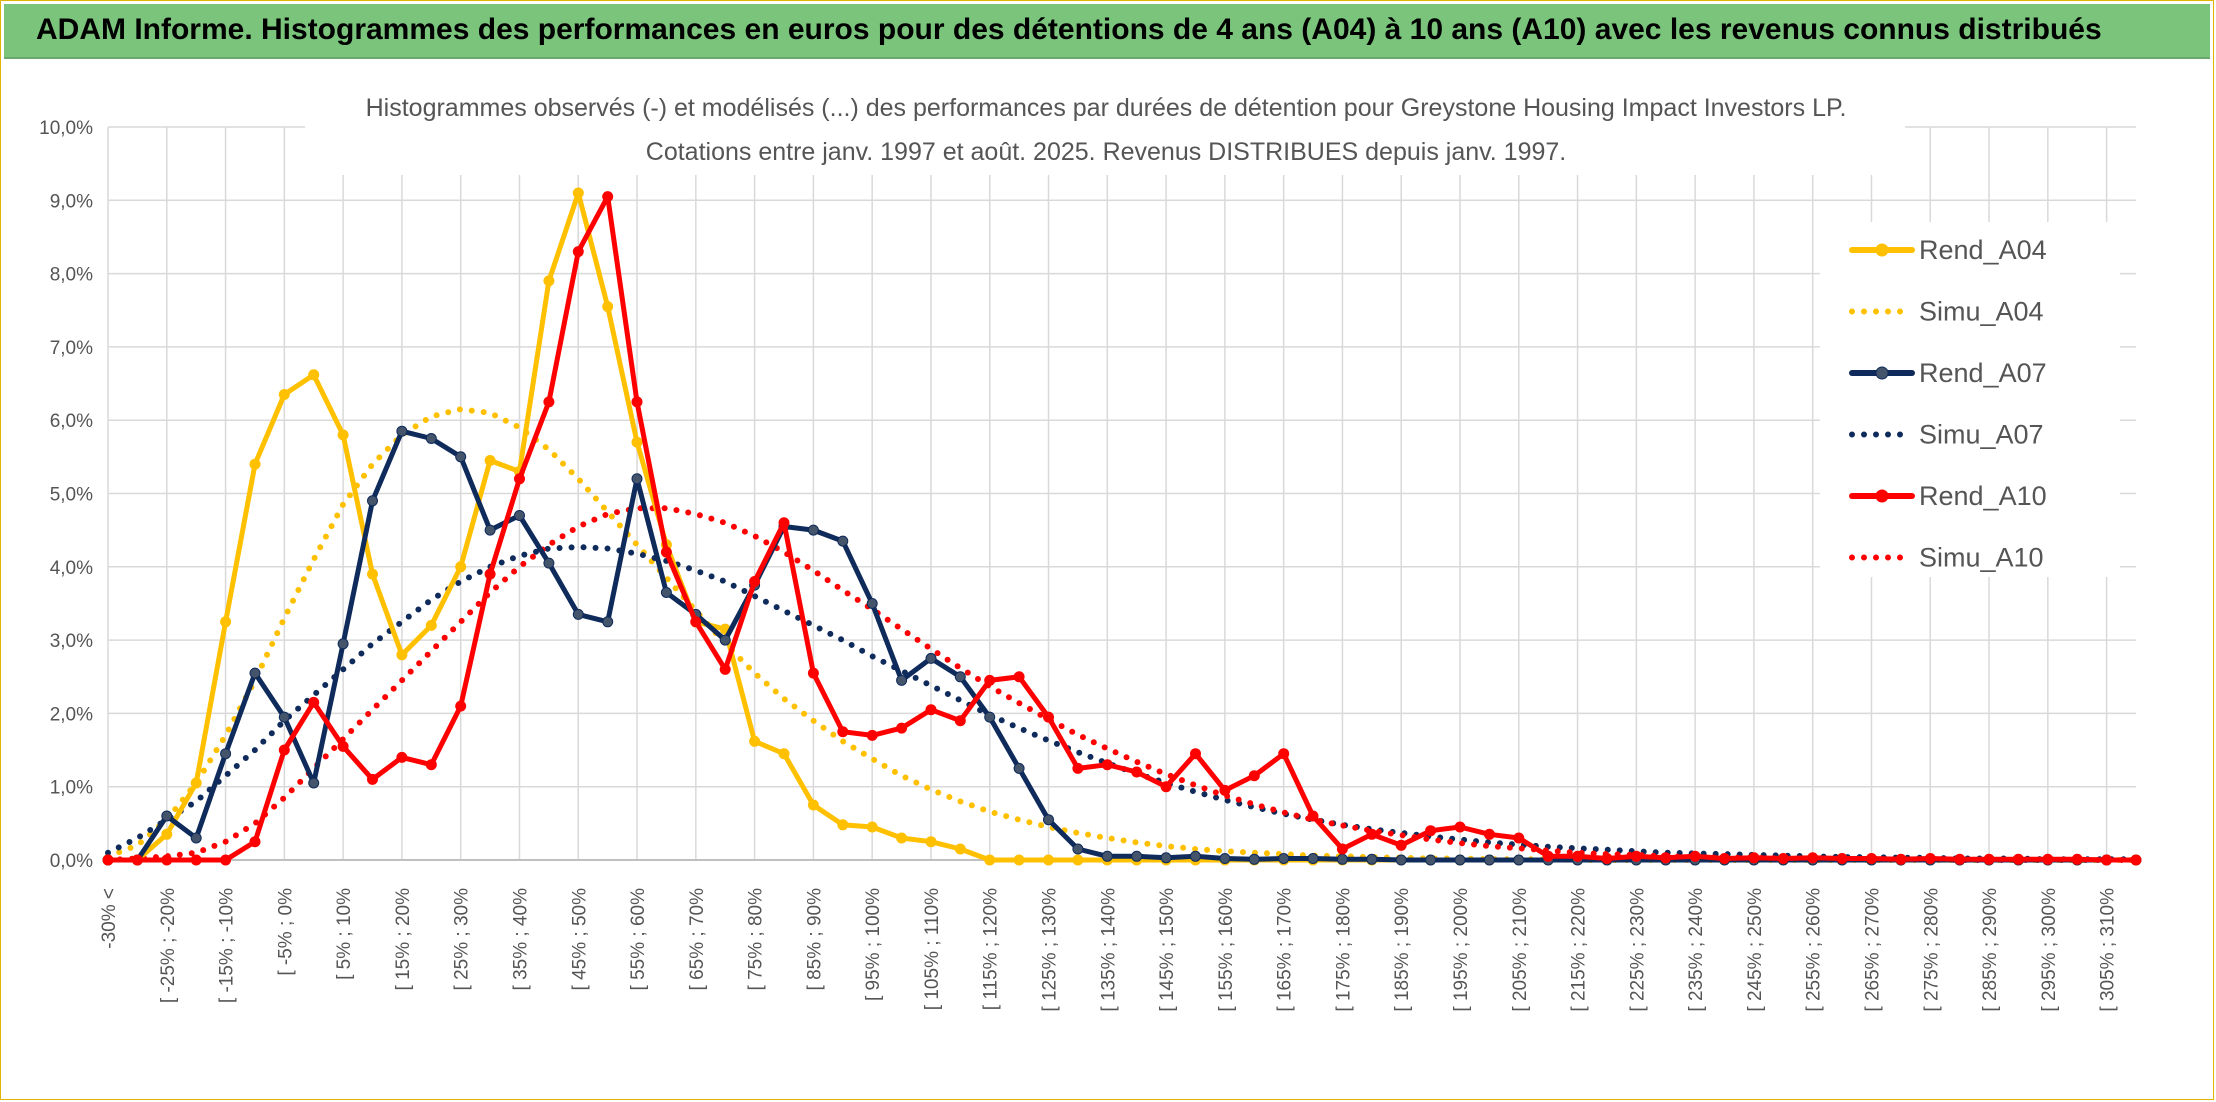 This screenshot has width=2216, height=1102. What do you see at coordinates (756, 939) in the screenshot?
I see `x-tick-label: [ 75% ; 80%` at bounding box center [756, 939].